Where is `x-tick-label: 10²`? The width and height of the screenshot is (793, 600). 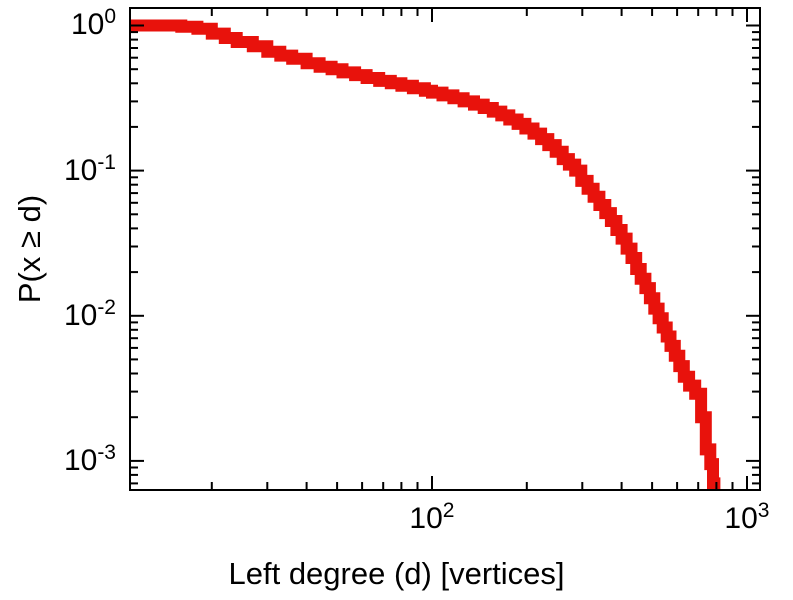 x-tick-label: 10² is located at coordinates (432, 517).